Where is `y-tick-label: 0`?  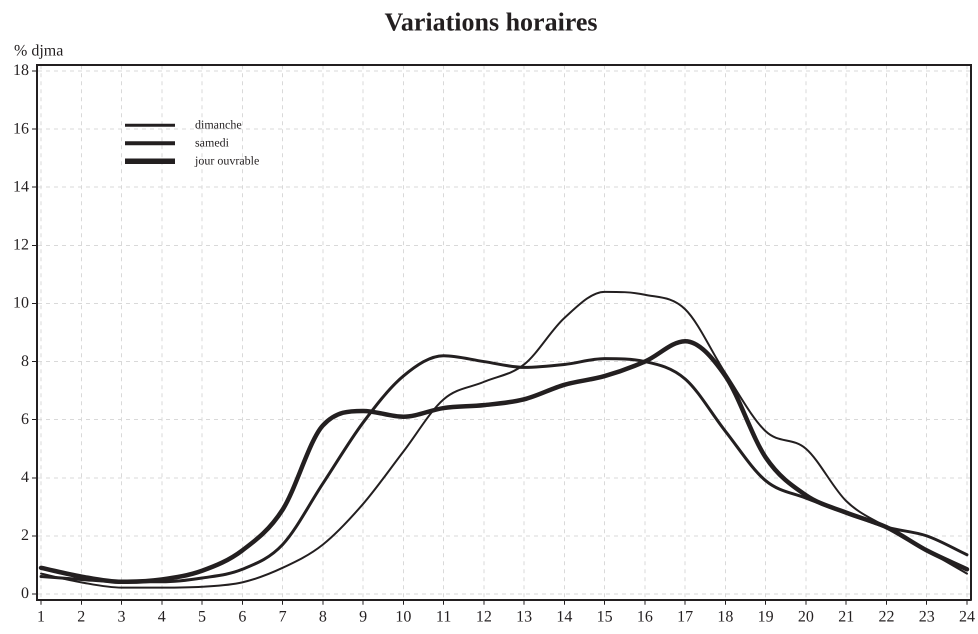 y-tick-label: 0 is located at coordinates (25, 593).